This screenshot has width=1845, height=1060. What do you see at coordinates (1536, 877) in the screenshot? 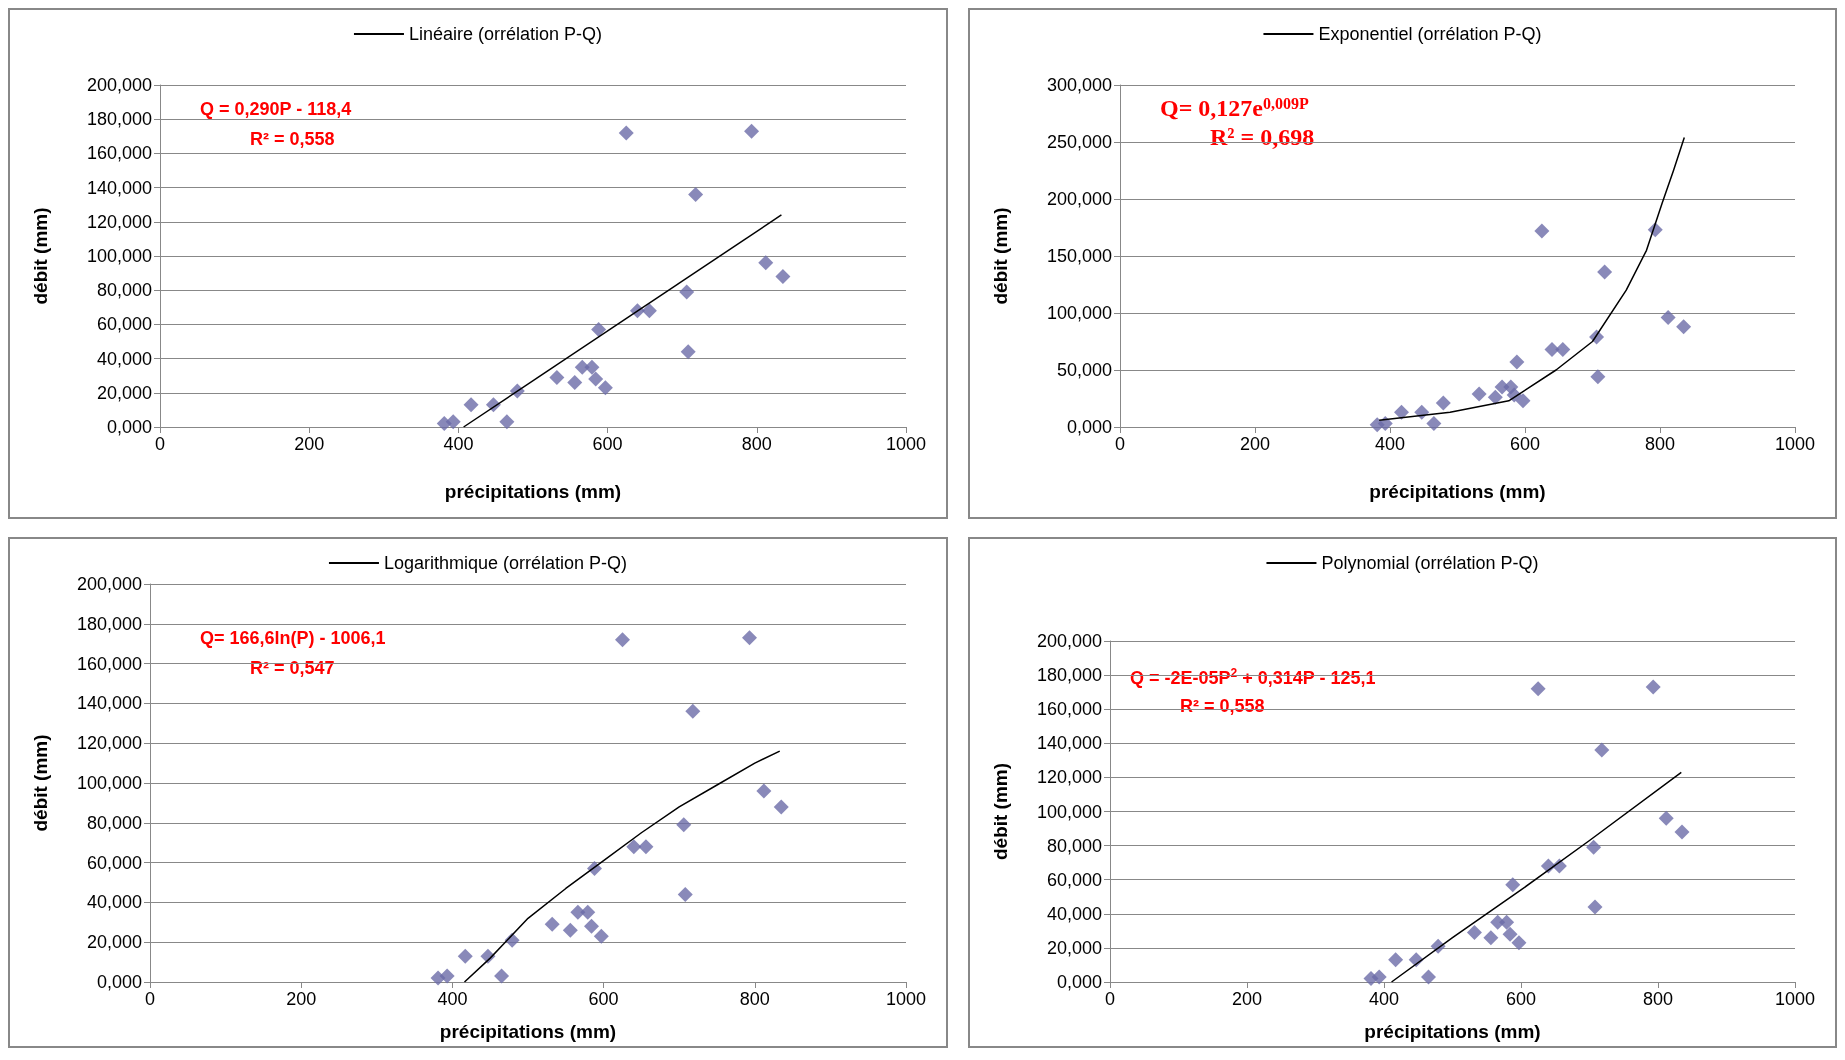
I see `line-series` at bounding box center [1536, 877].